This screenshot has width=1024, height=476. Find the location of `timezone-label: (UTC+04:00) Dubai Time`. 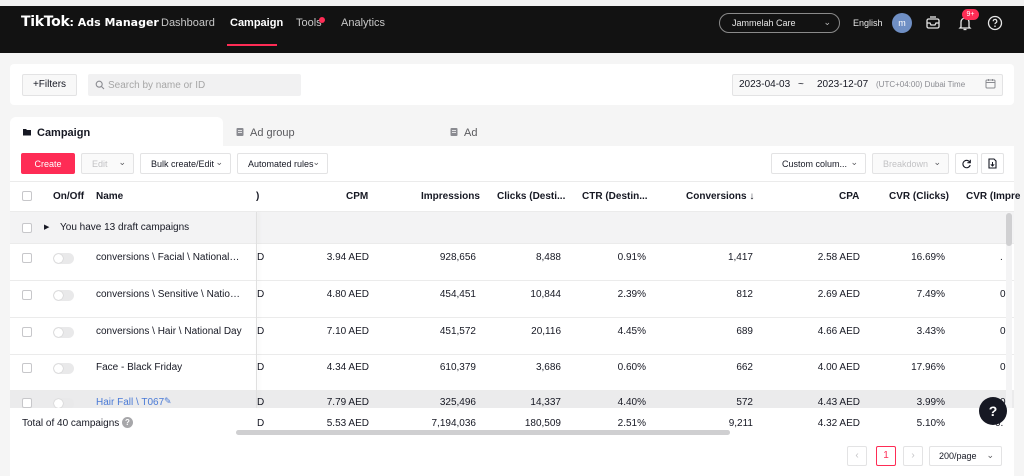

timezone-label: (UTC+04:00) Dubai Time is located at coordinates (921, 84).